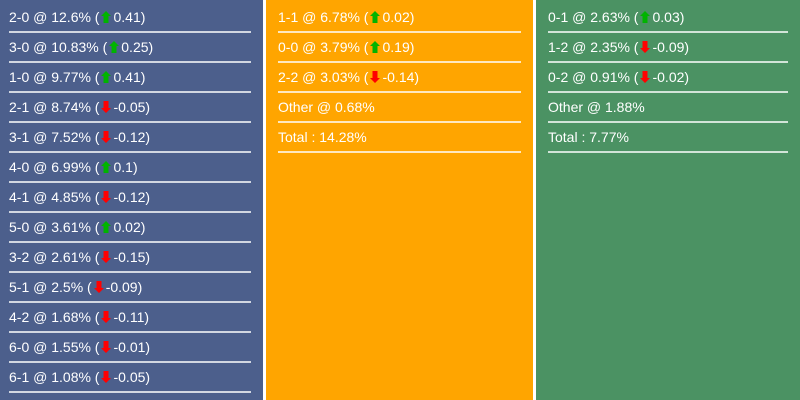 This screenshot has width=800, height=400. I want to click on score-row: 0-1 @ 2.63% ( 0.03), so click(668, 18).